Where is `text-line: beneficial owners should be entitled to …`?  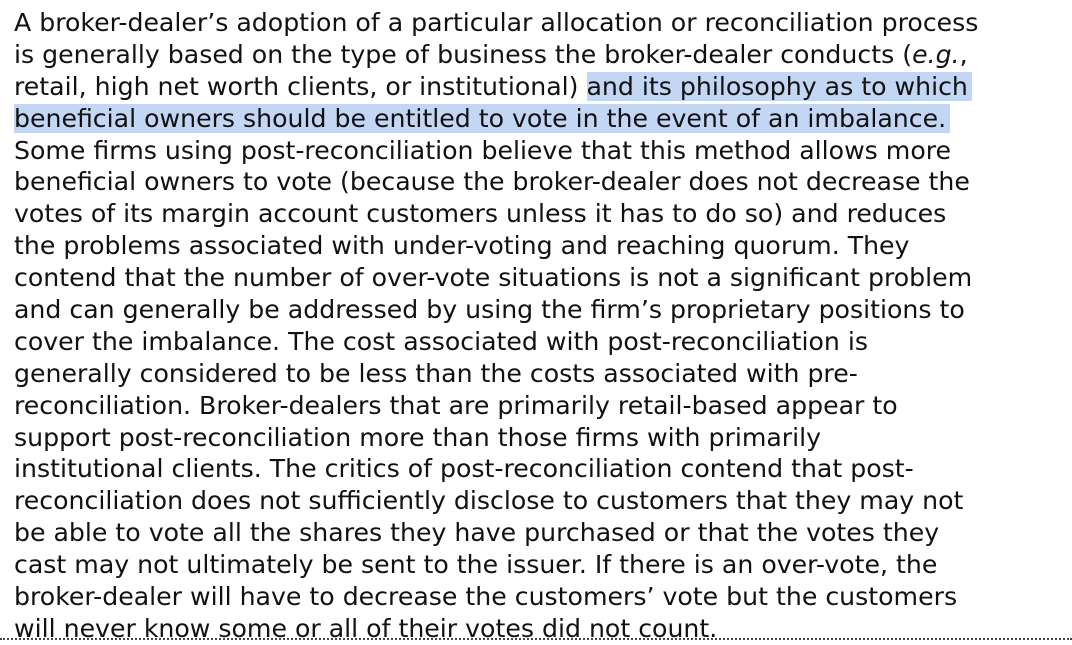
text-line: beneficial owners should be entitled to … is located at coordinates (539, 119).